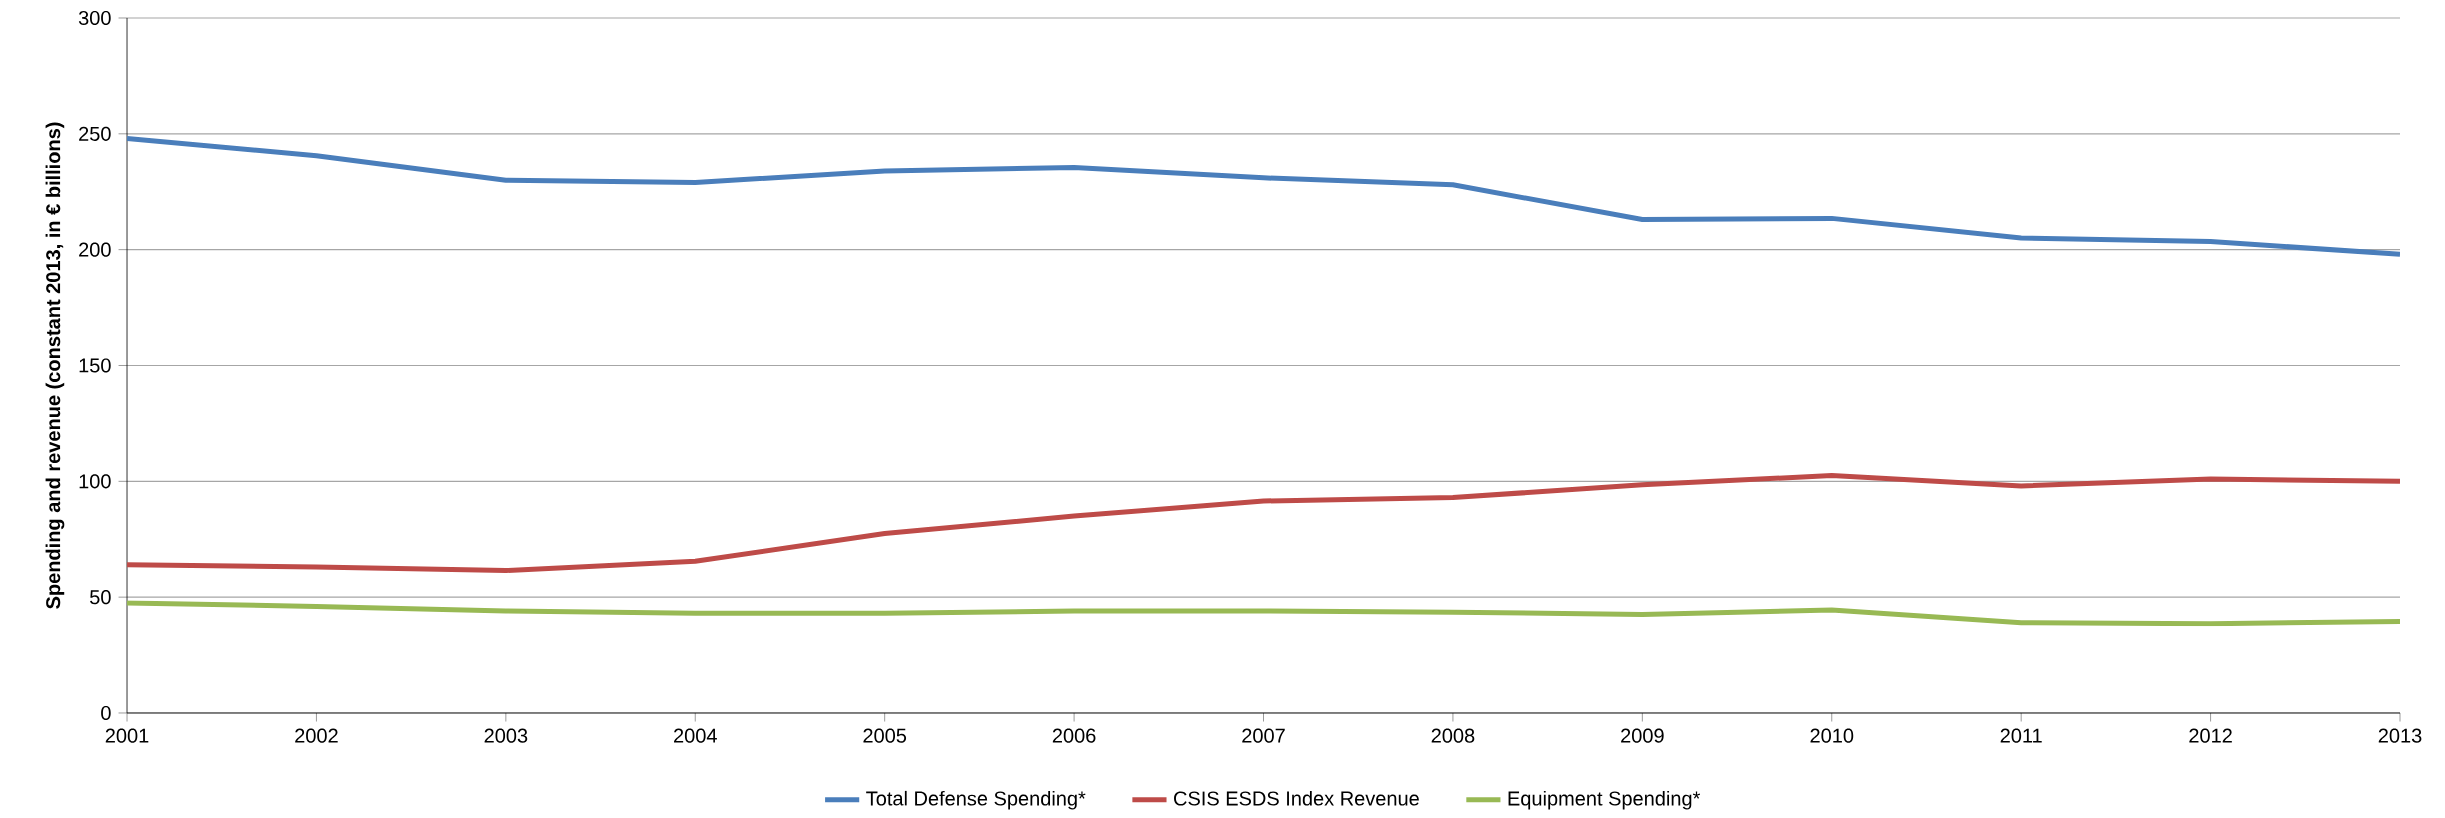 Image resolution: width=2445 pixels, height=818 pixels. Describe the element at coordinates (316, 735) in the screenshot. I see `x-tick-label: 2002` at that location.